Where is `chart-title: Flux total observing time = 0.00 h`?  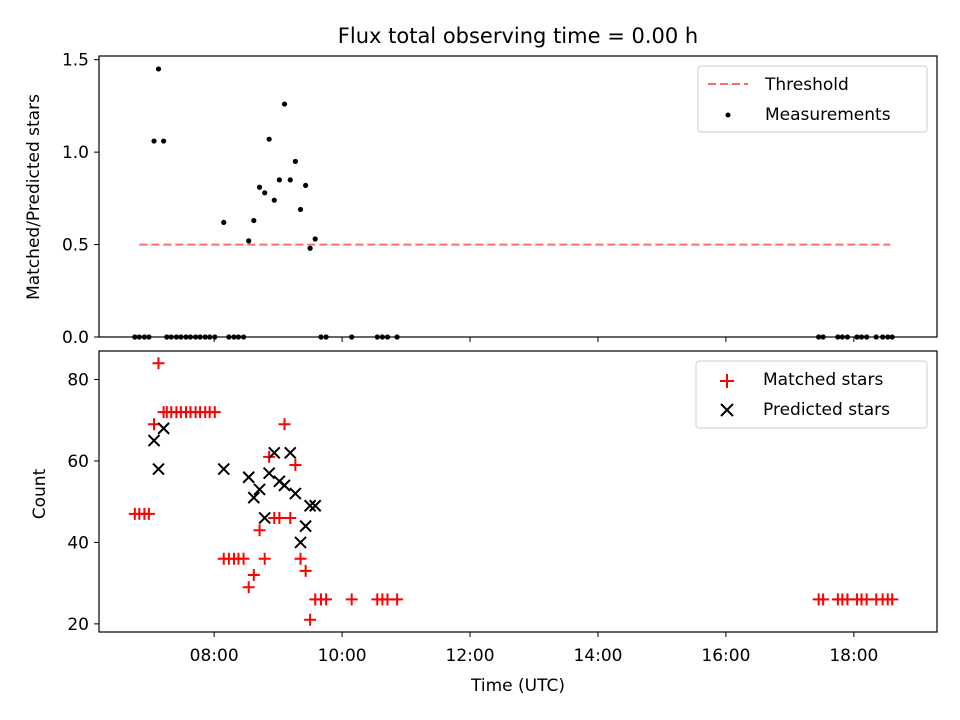 chart-title: Flux total observing time = 0.00 h is located at coordinates (518, 36).